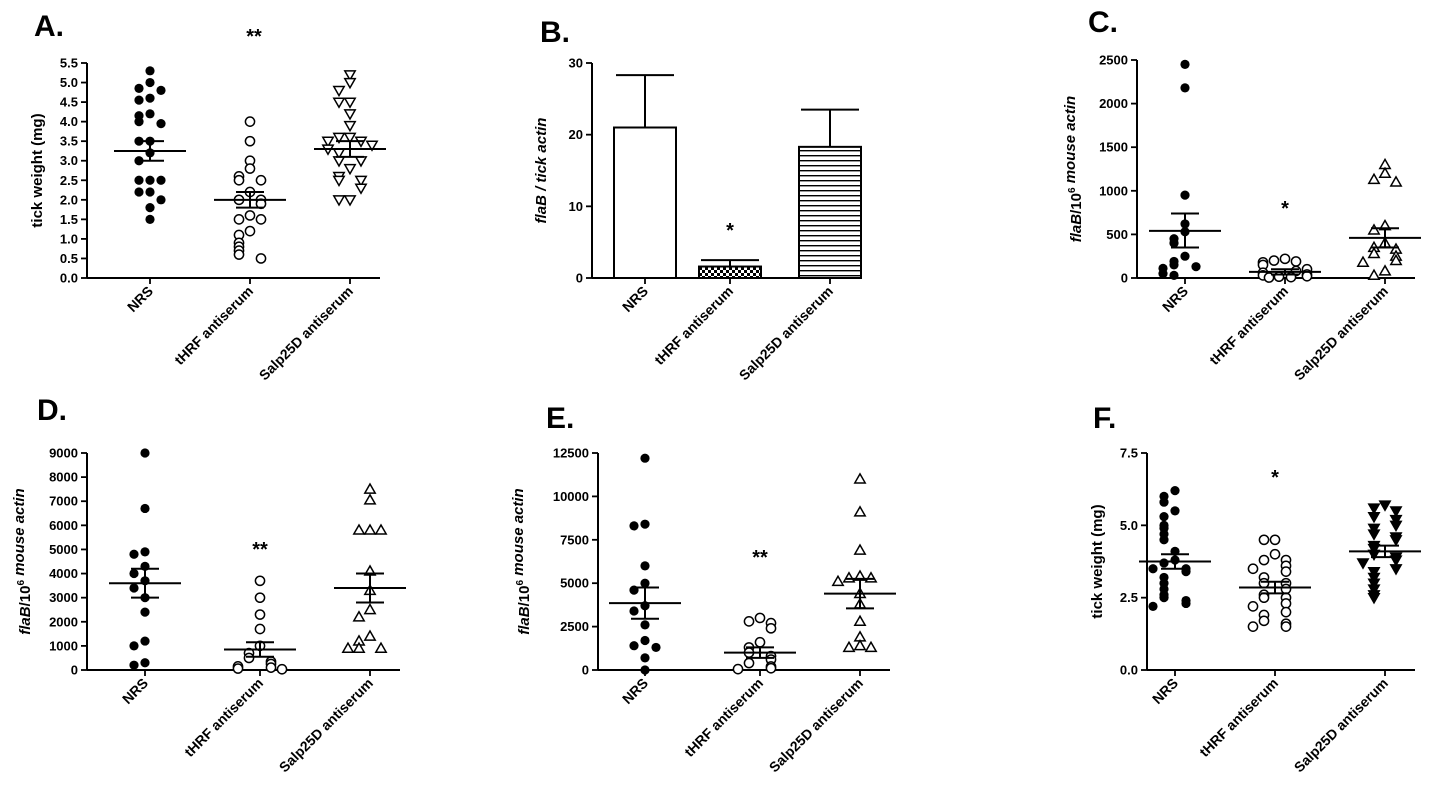  What do you see at coordinates (1072, 190) in the screenshot?
I see `y-axis-label-part: 6` at bounding box center [1072, 190].